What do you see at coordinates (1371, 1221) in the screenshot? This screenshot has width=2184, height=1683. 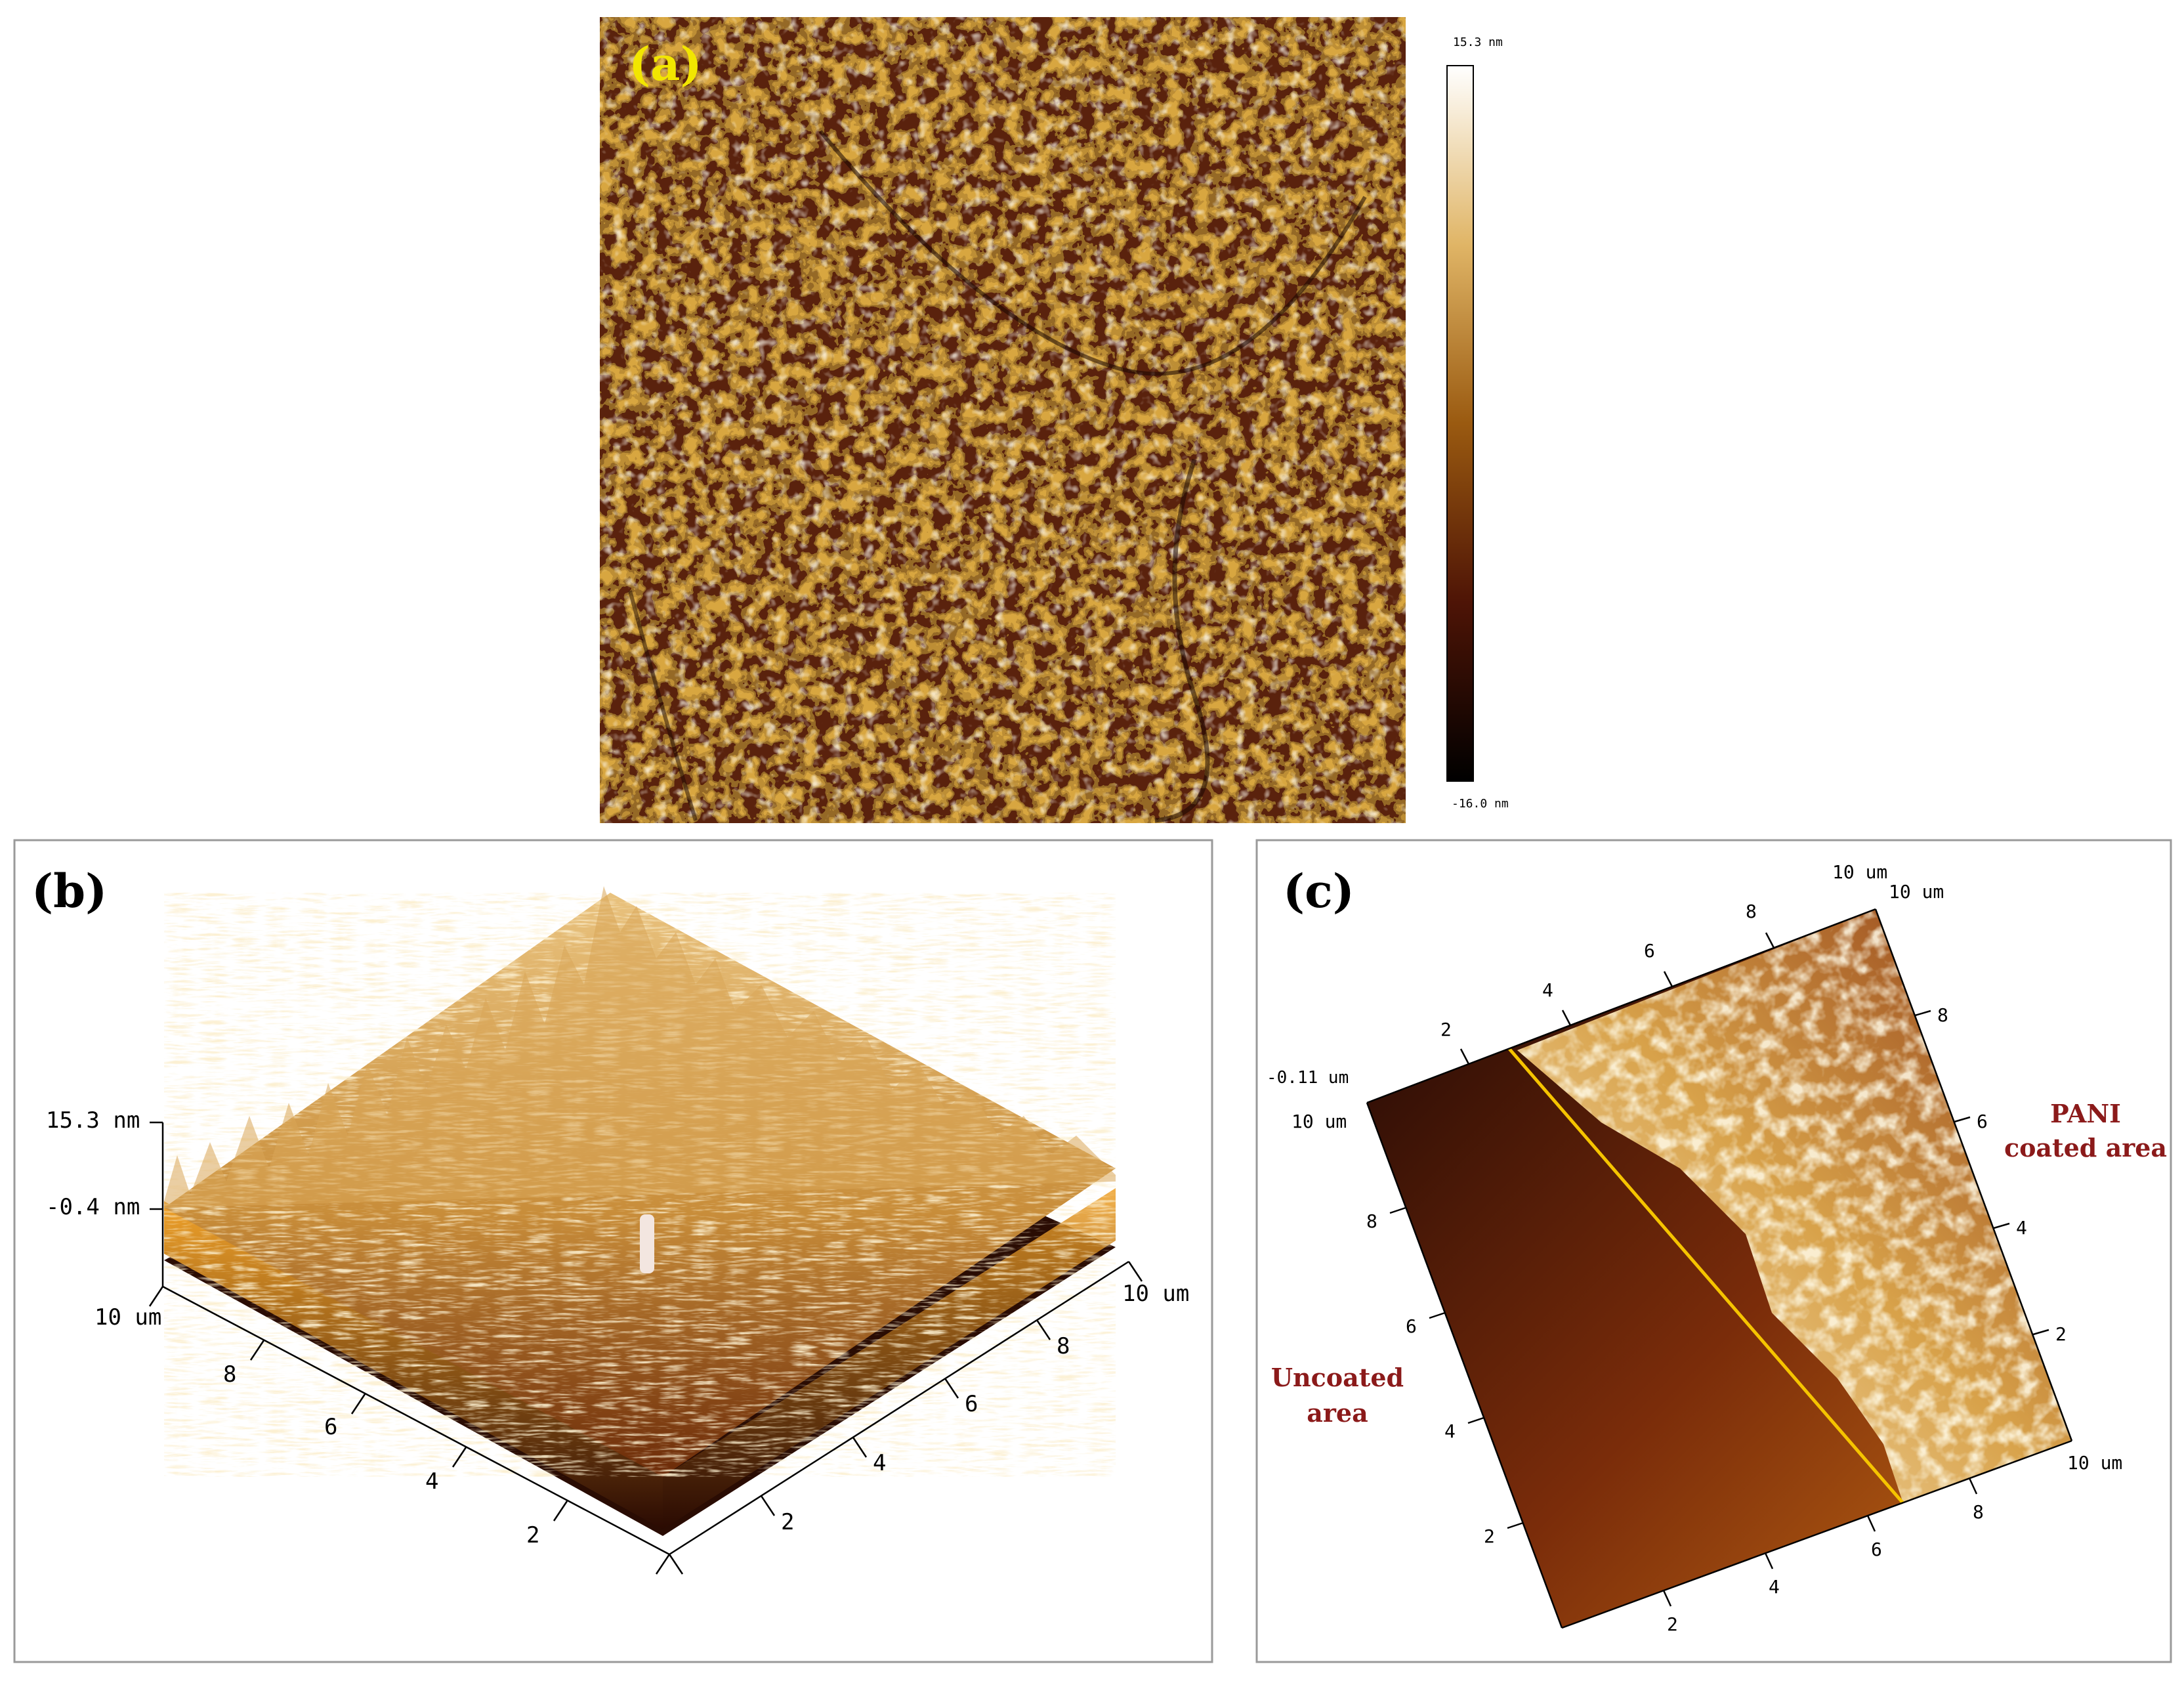 I see `left-edge-tick: 8` at bounding box center [1371, 1221].